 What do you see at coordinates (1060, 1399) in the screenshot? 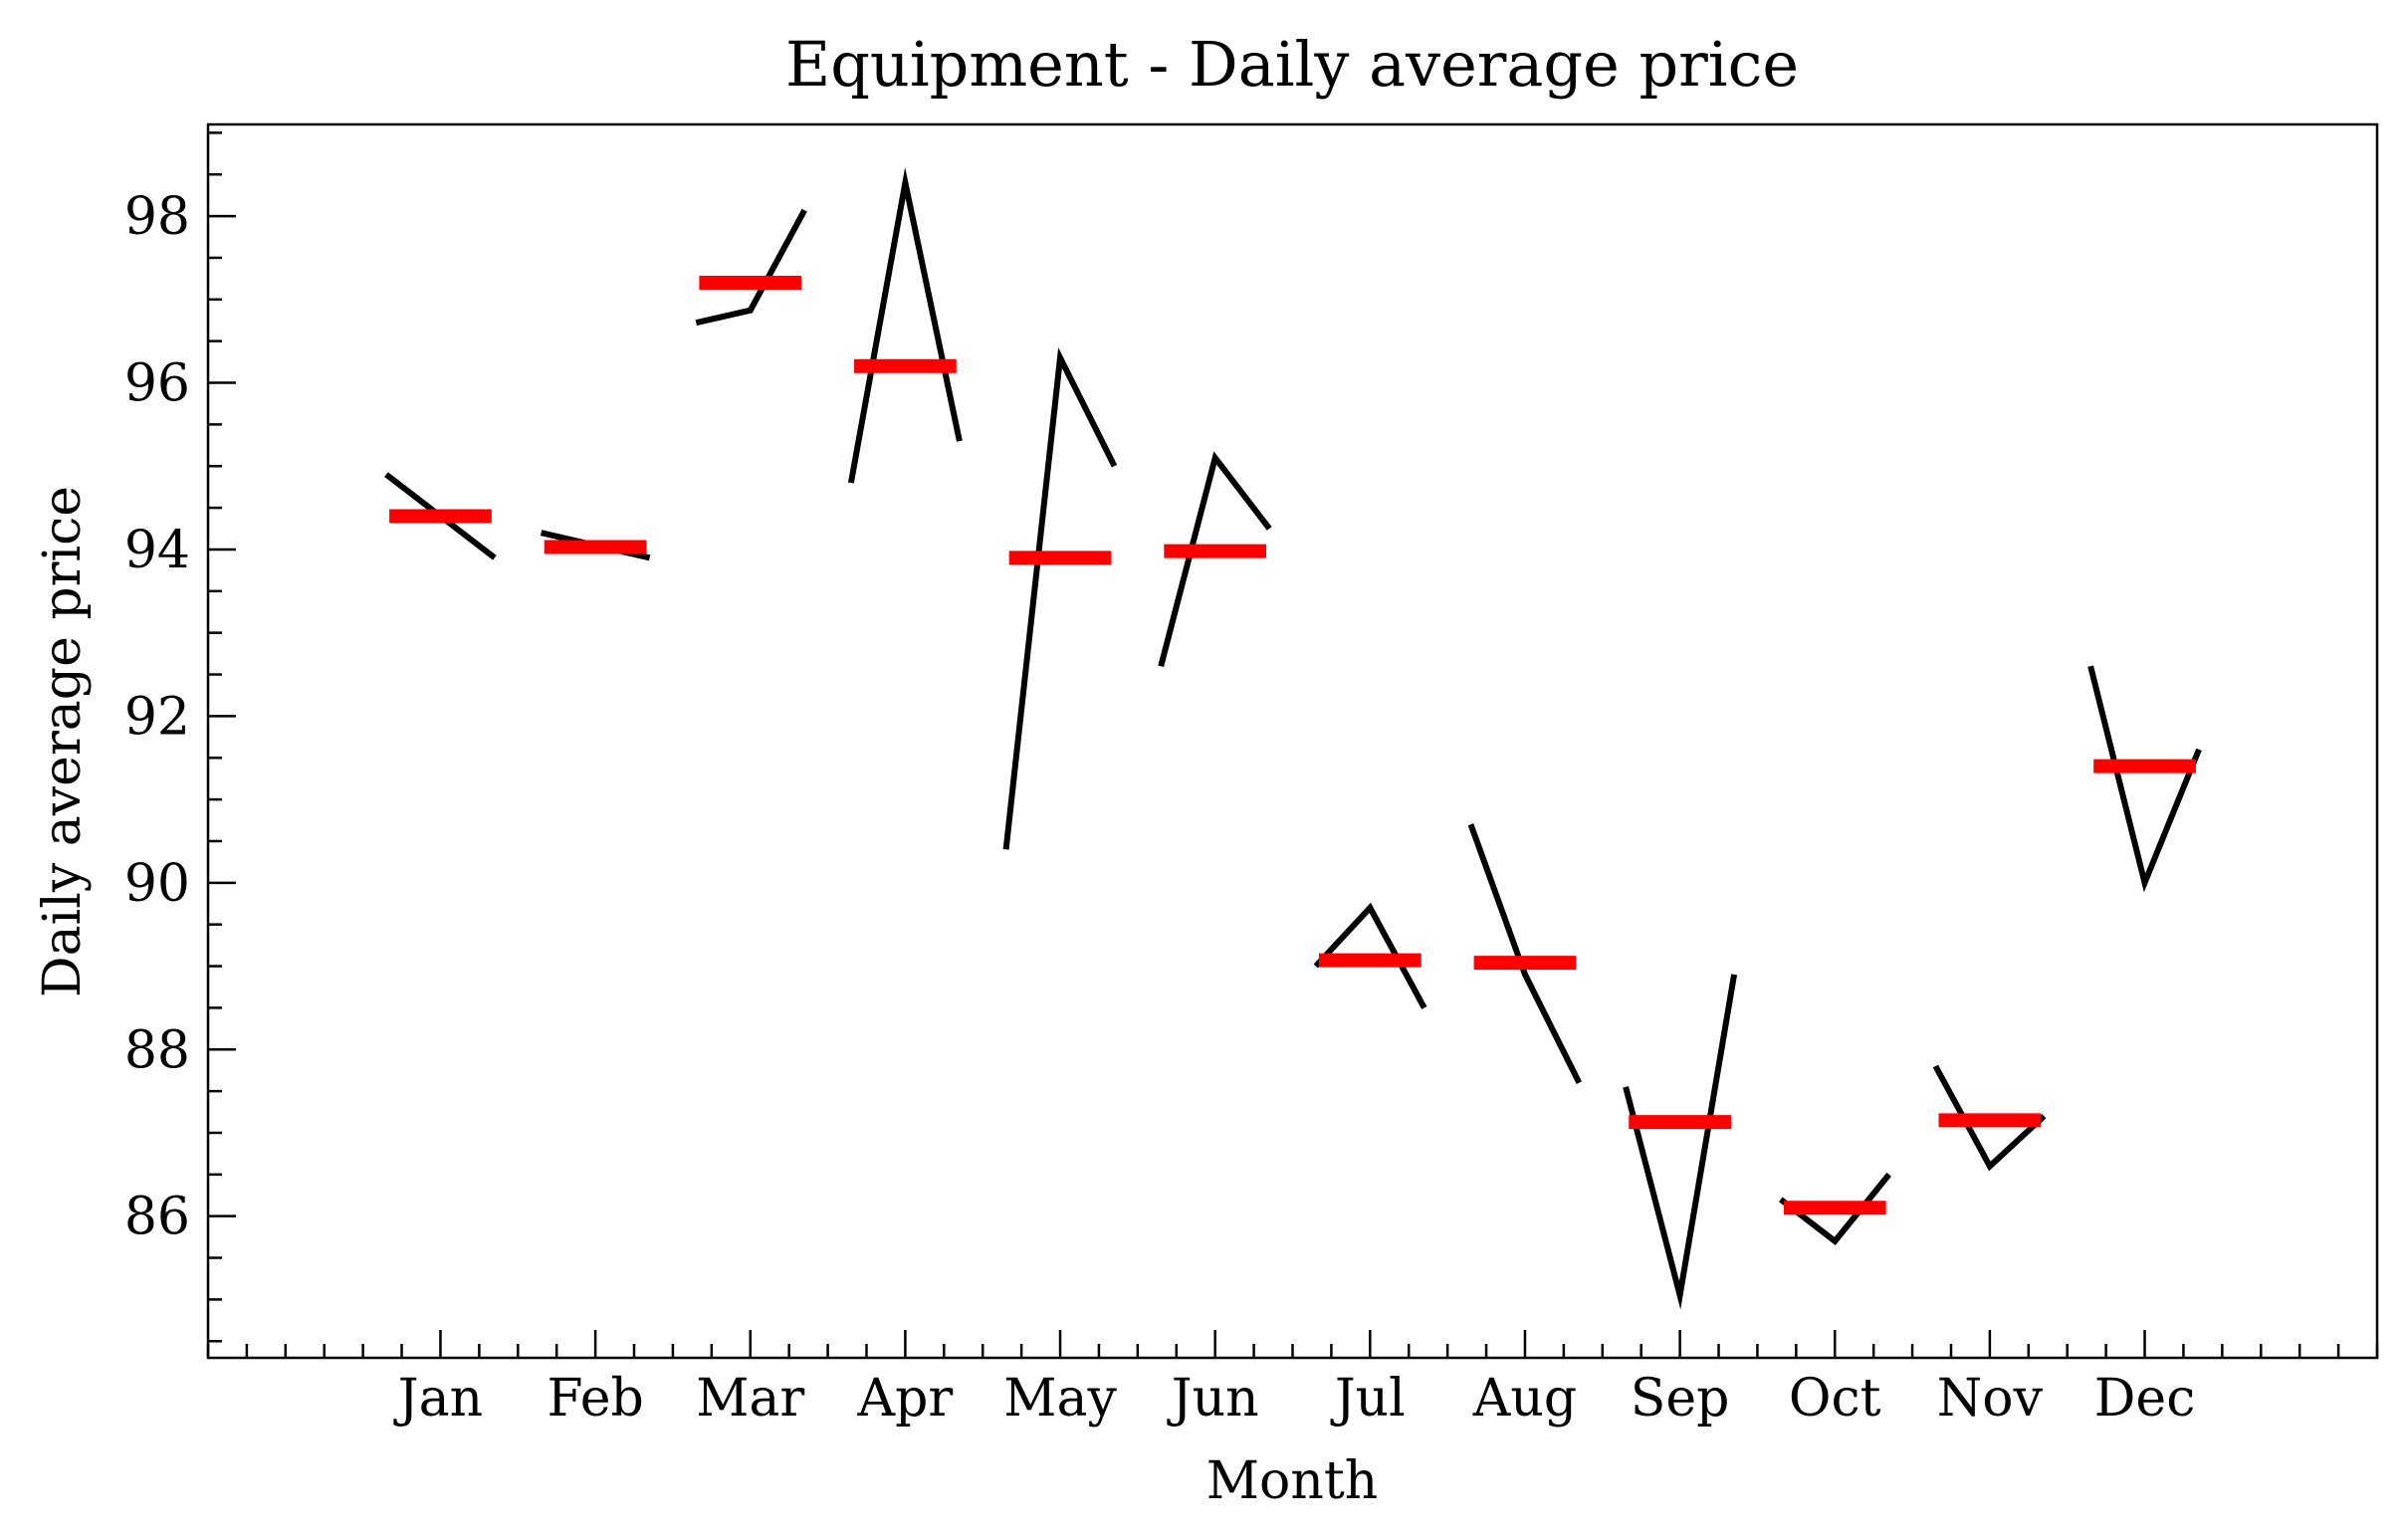
I see `x-tick-label: May` at bounding box center [1060, 1399].